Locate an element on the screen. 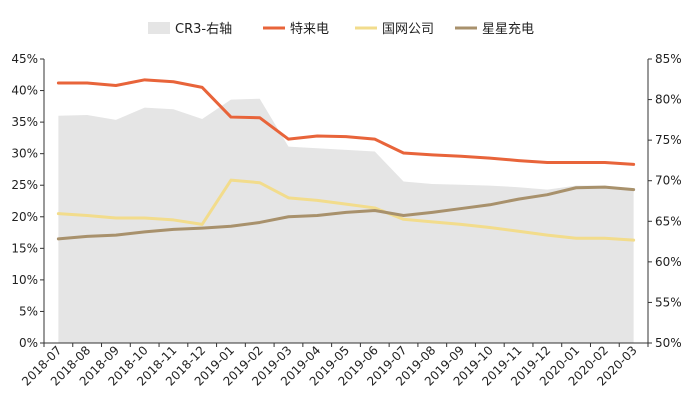 The width and height of the screenshot is (700, 403). right-tick-label: 50% is located at coordinates (668, 343).